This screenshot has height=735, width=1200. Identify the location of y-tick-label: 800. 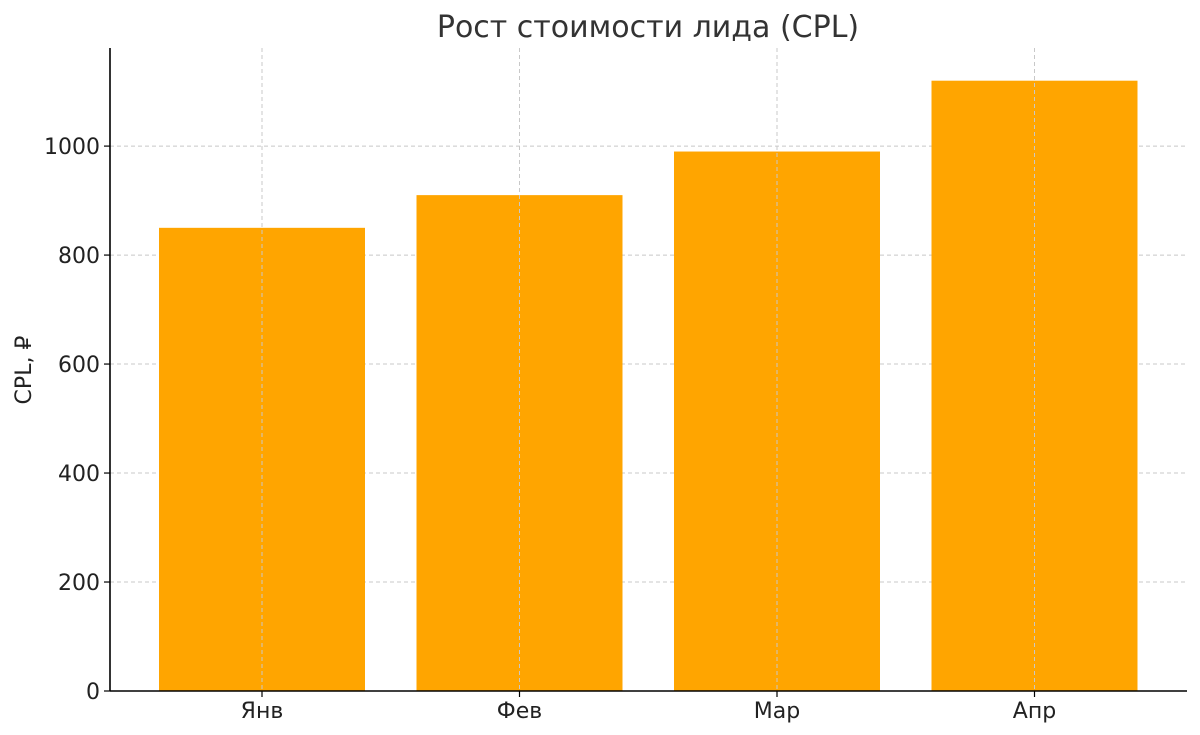
(79, 256).